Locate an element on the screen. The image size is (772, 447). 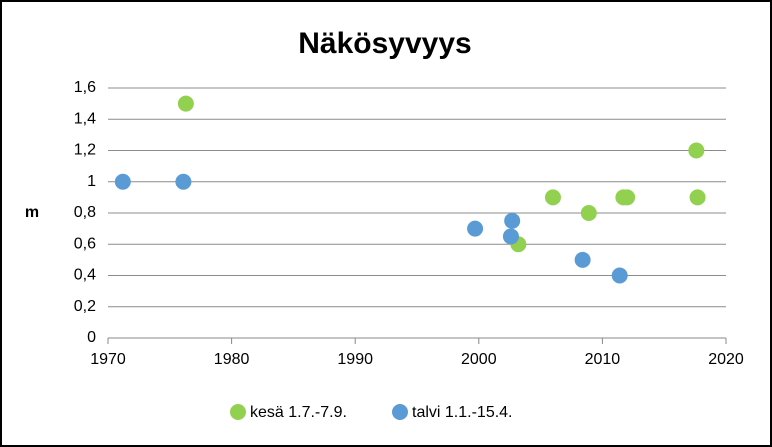
chart-title: Näkösyvyys is located at coordinates (384, 43).